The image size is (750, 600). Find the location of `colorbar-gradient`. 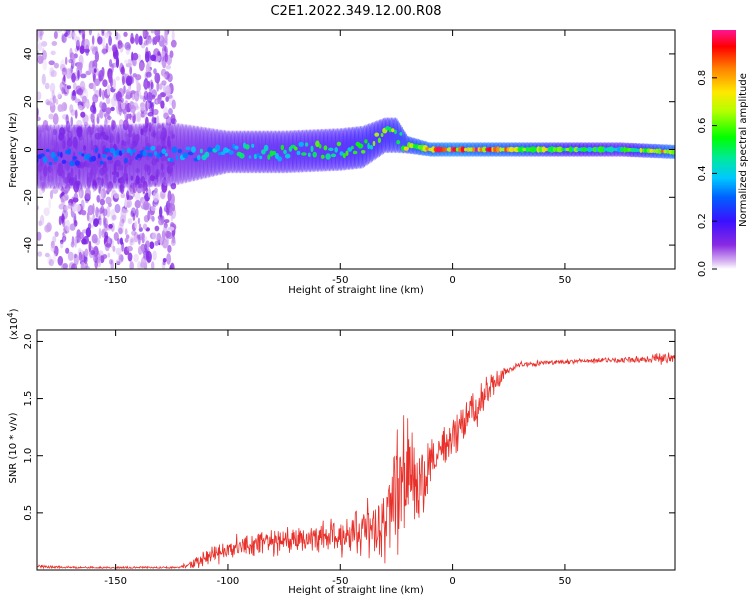

colorbar-gradient is located at coordinates (724, 149).